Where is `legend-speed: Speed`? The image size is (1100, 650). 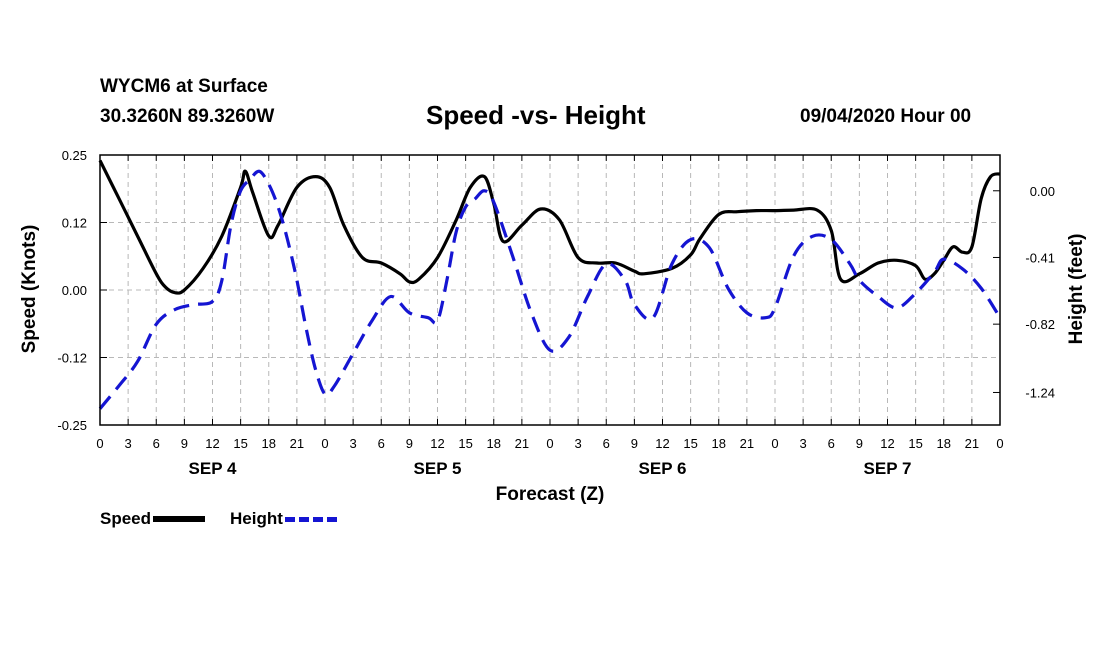
legend-speed: Speed is located at coordinates (153, 519).